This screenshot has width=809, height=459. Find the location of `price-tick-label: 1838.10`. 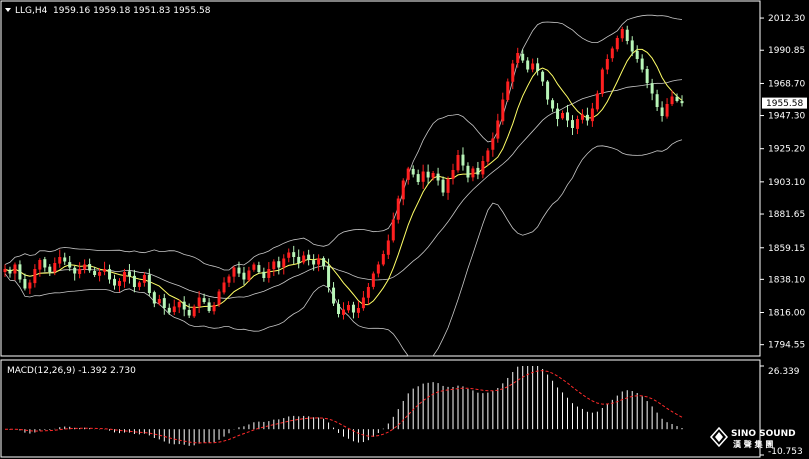

price-tick-label: 1838.10 is located at coordinates (786, 280).